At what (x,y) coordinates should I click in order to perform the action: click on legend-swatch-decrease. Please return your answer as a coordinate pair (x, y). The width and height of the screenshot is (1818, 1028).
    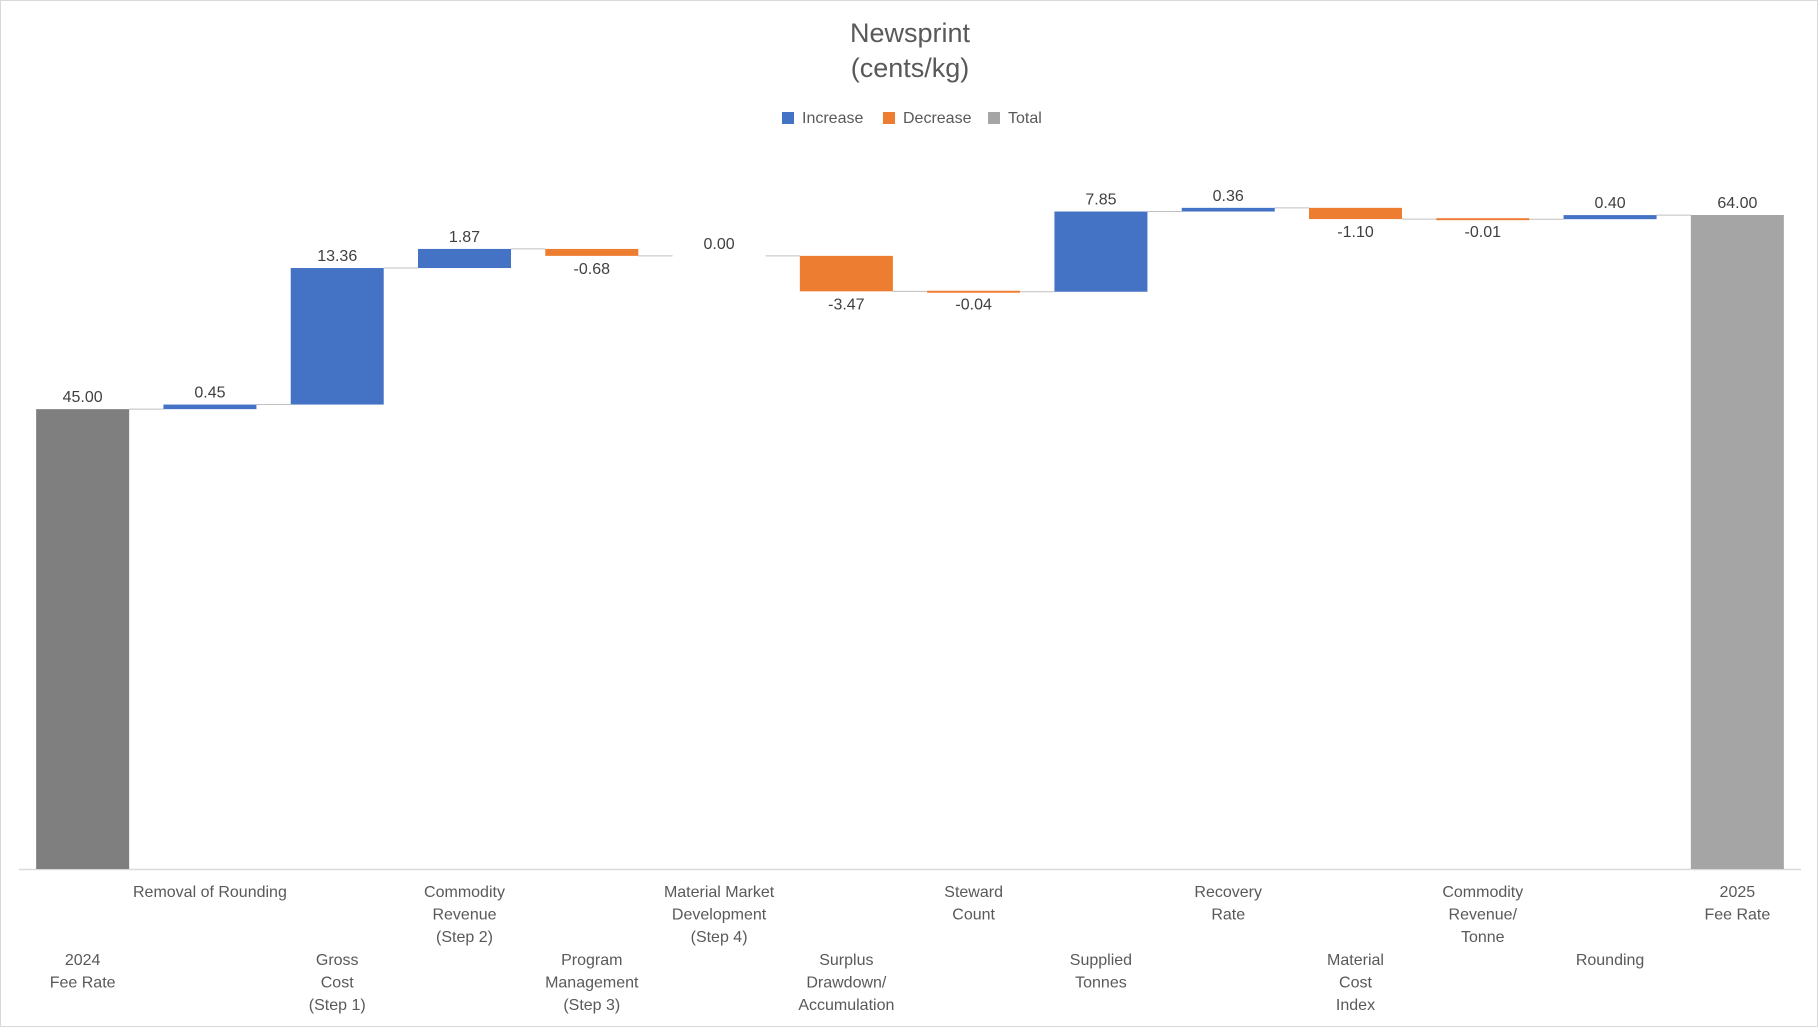
    Looking at the image, I should click on (889, 118).